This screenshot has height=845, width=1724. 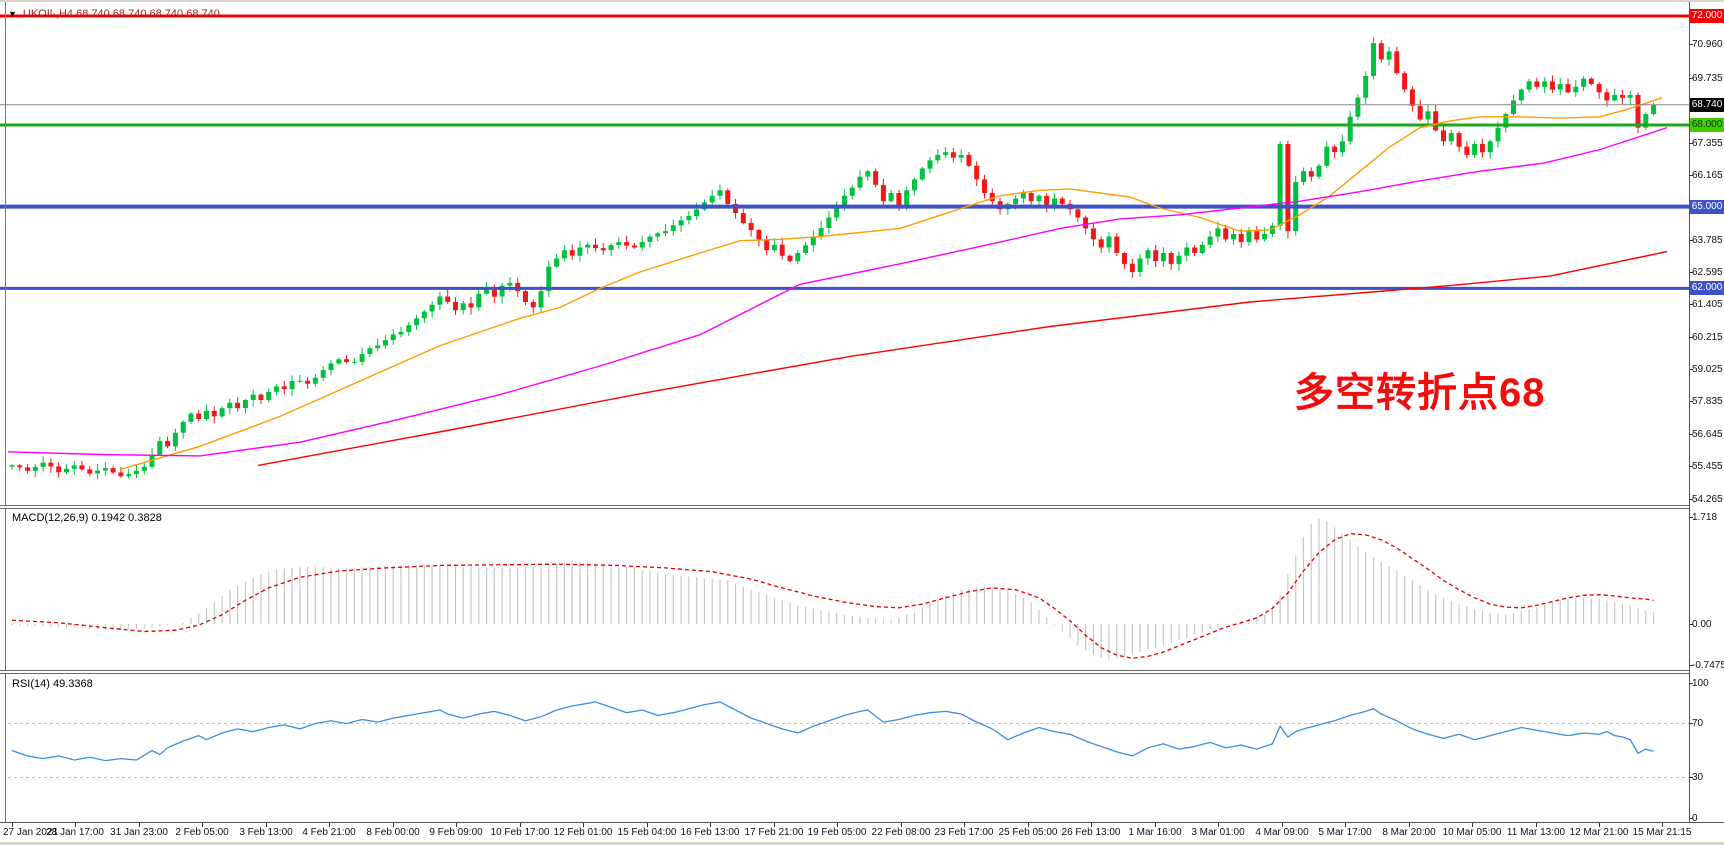 I want to click on date-tick-label: 9 Feb 09:00, so click(x=456, y=832).